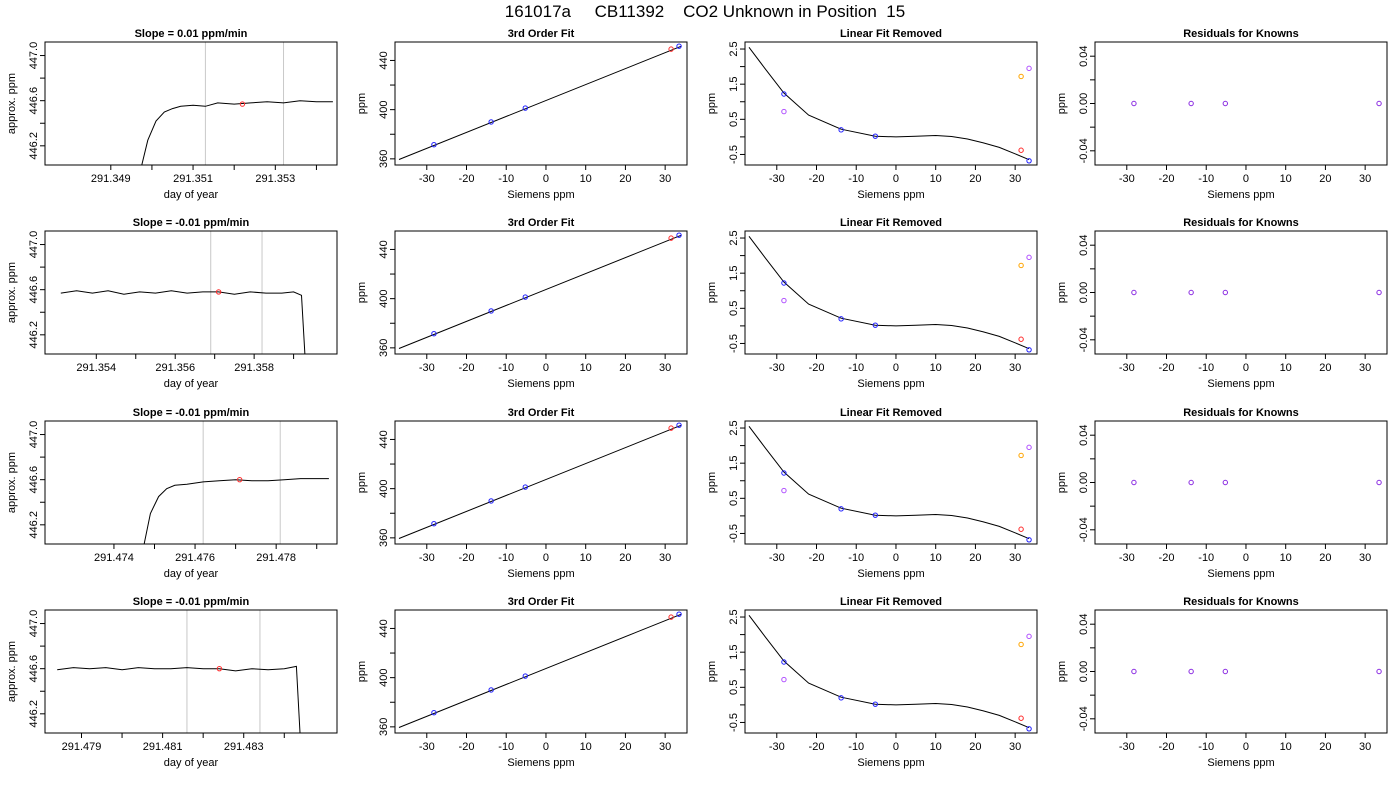 The image size is (1400, 800). Describe the element at coordinates (891, 413) in the screenshot. I see `panel-title: Linear Fit Removed` at that location.